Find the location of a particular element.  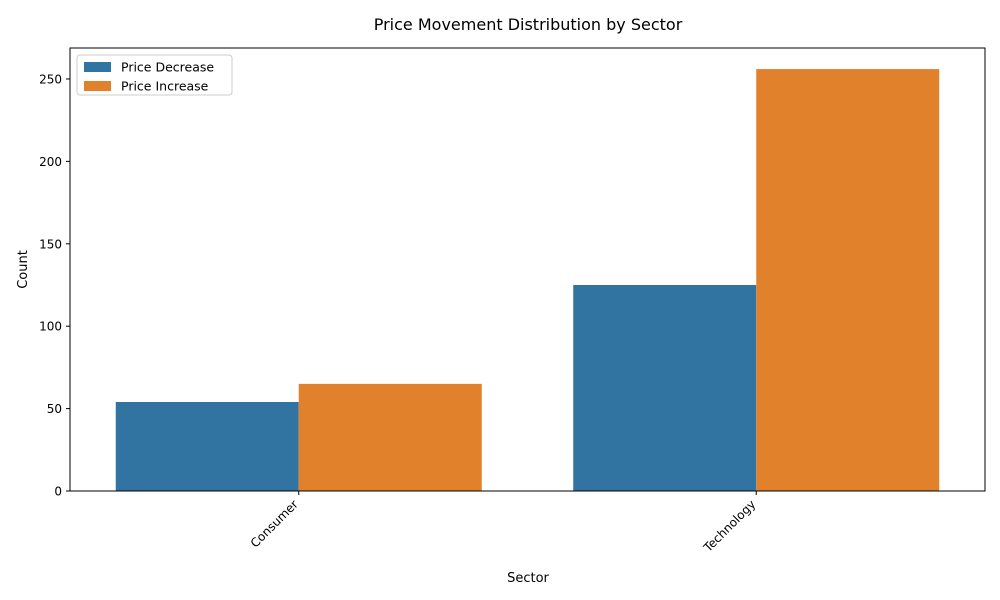

y-axis: 0 50 100 150 200 250 is located at coordinates (54, 285).